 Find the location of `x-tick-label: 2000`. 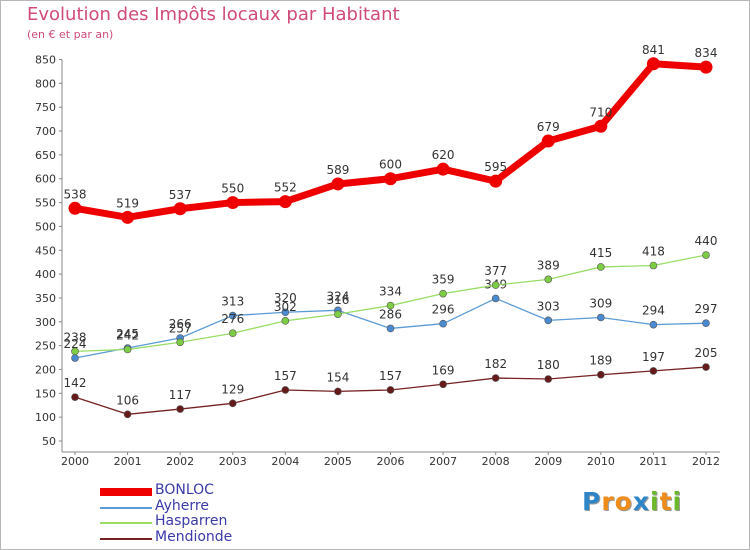

x-tick-label: 2000 is located at coordinates (75, 461).